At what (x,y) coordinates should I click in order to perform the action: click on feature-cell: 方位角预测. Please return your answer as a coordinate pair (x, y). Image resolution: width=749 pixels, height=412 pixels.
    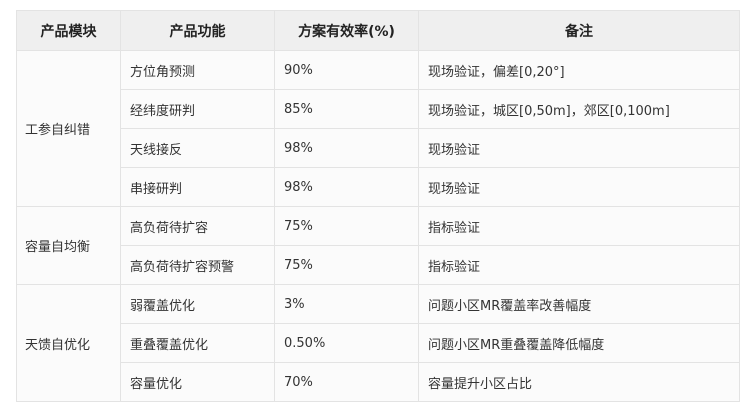
    Looking at the image, I should click on (197, 70).